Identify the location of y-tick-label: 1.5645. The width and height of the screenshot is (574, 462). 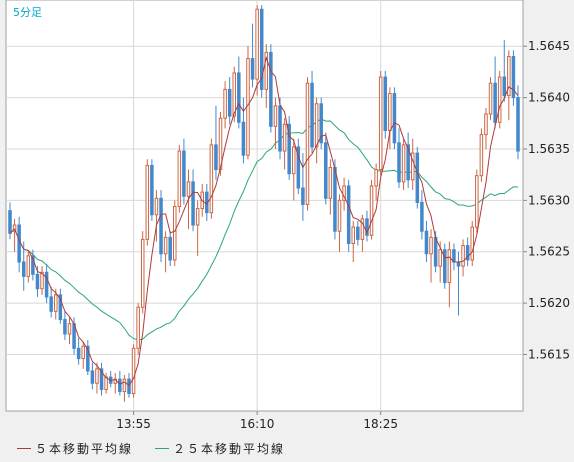
(549, 46).